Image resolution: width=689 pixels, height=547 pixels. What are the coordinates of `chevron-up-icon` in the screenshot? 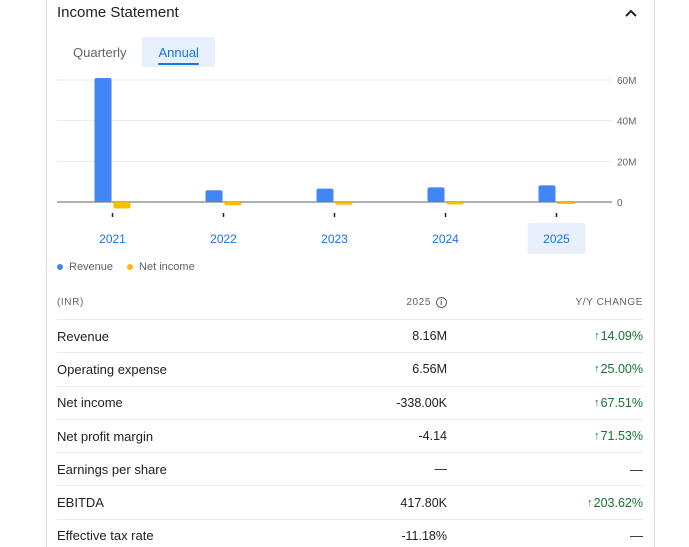 It's located at (631, 13).